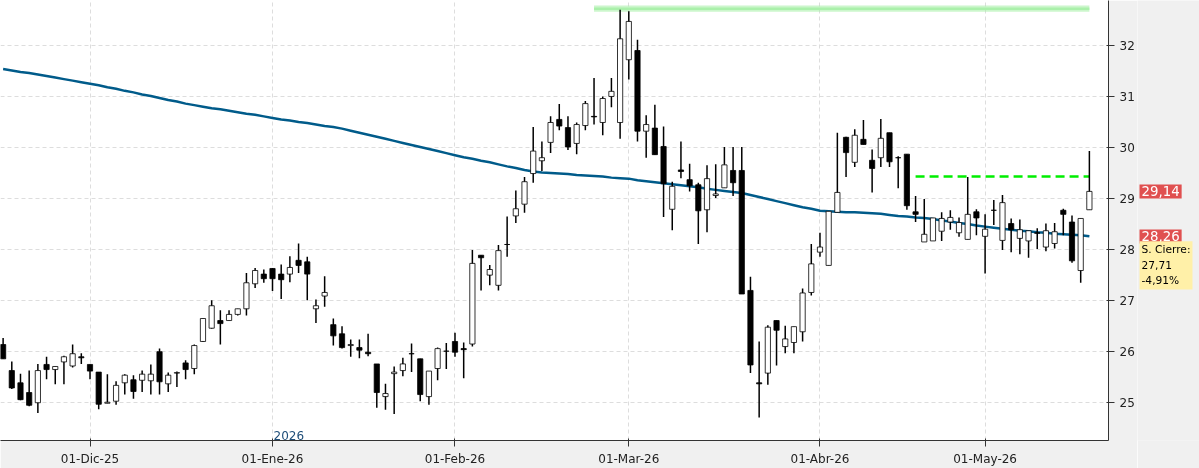 This screenshot has height=468, width=1199. Describe the element at coordinates (1127, 352) in the screenshot. I see `y-tick-label: 26` at that location.